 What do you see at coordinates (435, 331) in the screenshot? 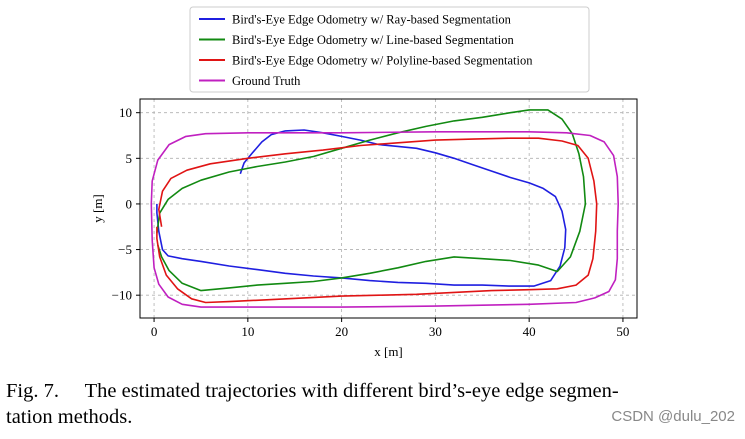
I see `x-tick-label: 30` at bounding box center [435, 331].